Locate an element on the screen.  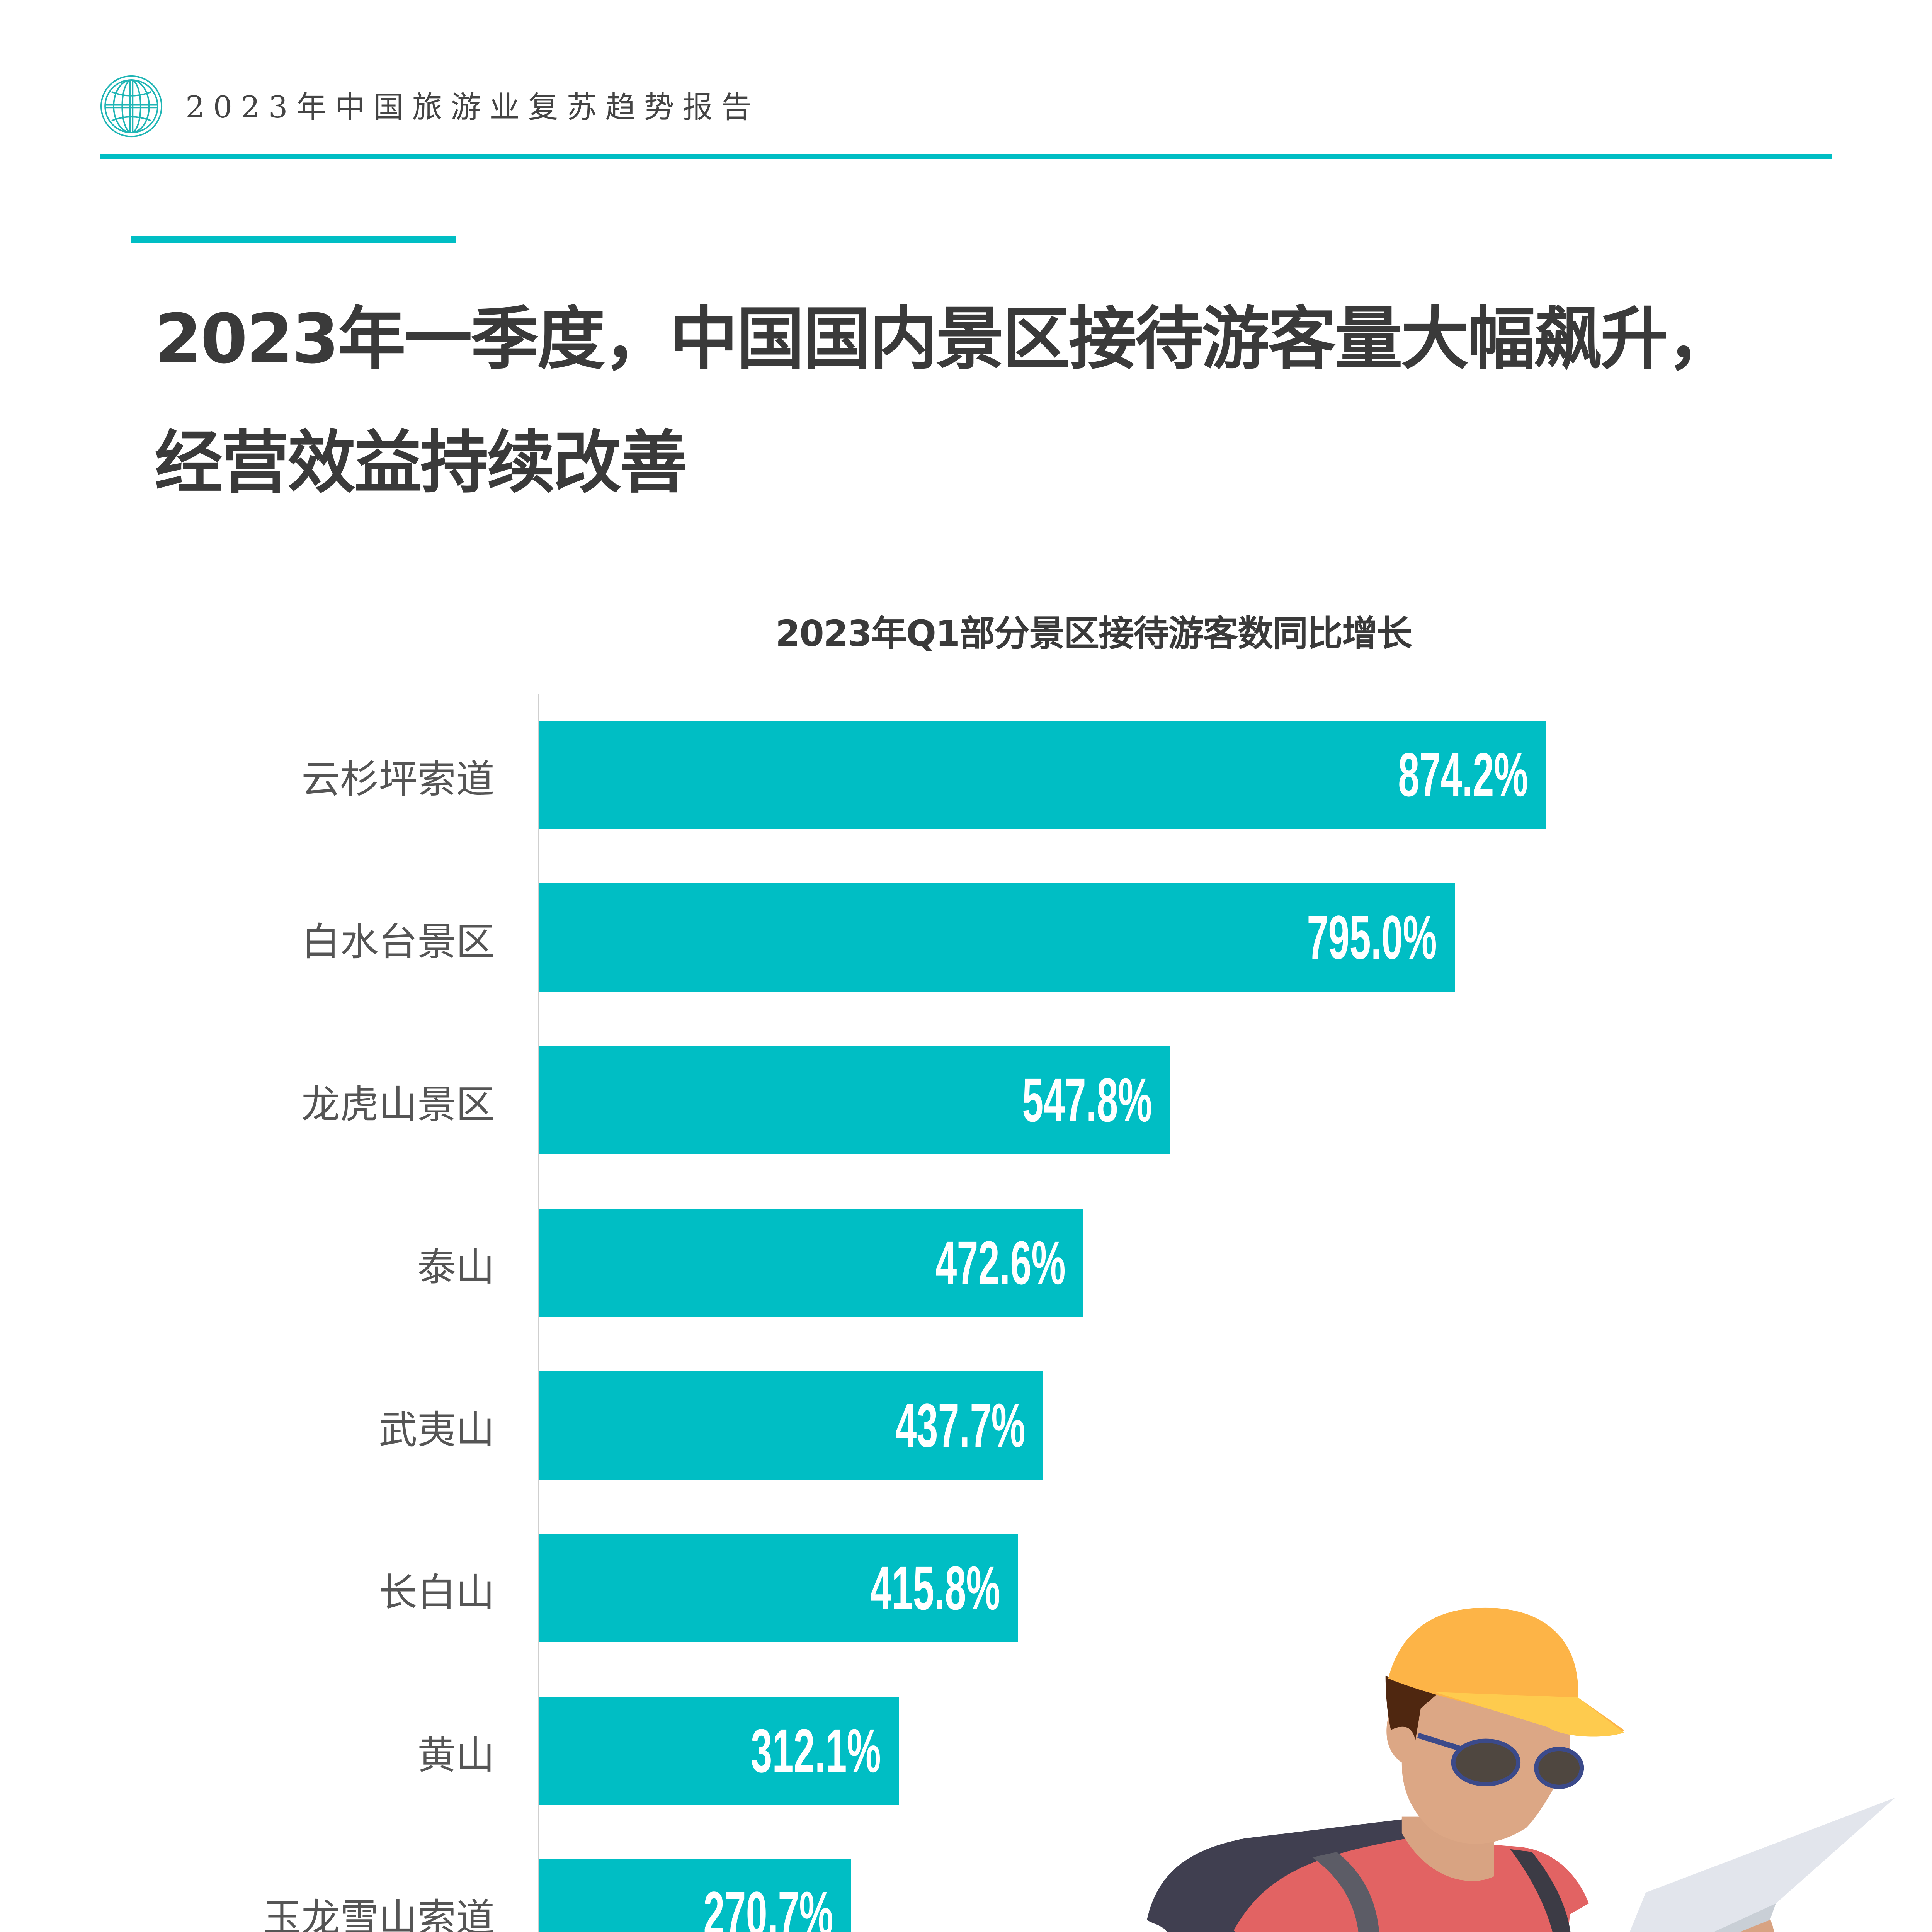
bar: 437.7% is located at coordinates (791, 1426).